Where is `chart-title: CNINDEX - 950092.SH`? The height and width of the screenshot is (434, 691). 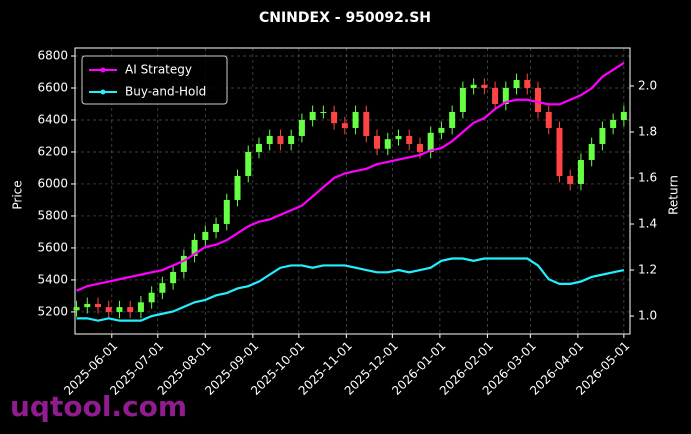 chart-title: CNINDEX - 950092.SH is located at coordinates (345, 18).